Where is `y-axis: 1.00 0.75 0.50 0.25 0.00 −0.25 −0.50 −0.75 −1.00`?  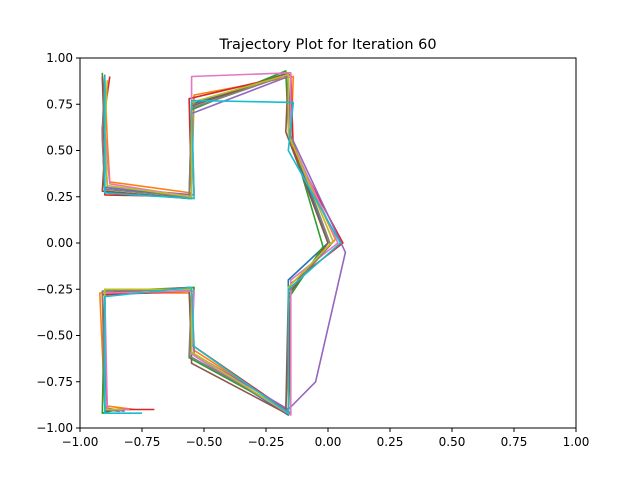 y-axis: 1.00 0.75 0.50 0.25 0.00 −0.25 −0.50 −0.75 −1.00 is located at coordinates (58, 243).